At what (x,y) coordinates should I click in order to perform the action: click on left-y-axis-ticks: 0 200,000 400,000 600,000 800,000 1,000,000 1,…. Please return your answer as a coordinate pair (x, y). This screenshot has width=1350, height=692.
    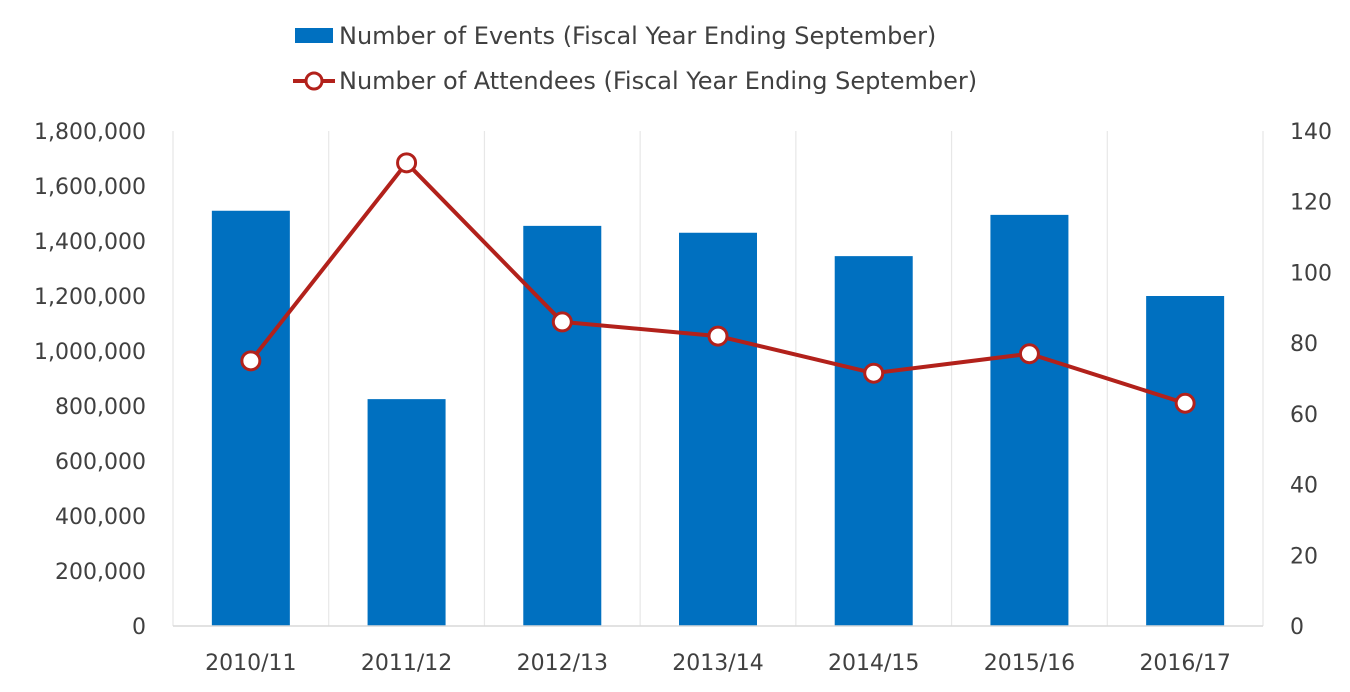
    Looking at the image, I should click on (90, 380).